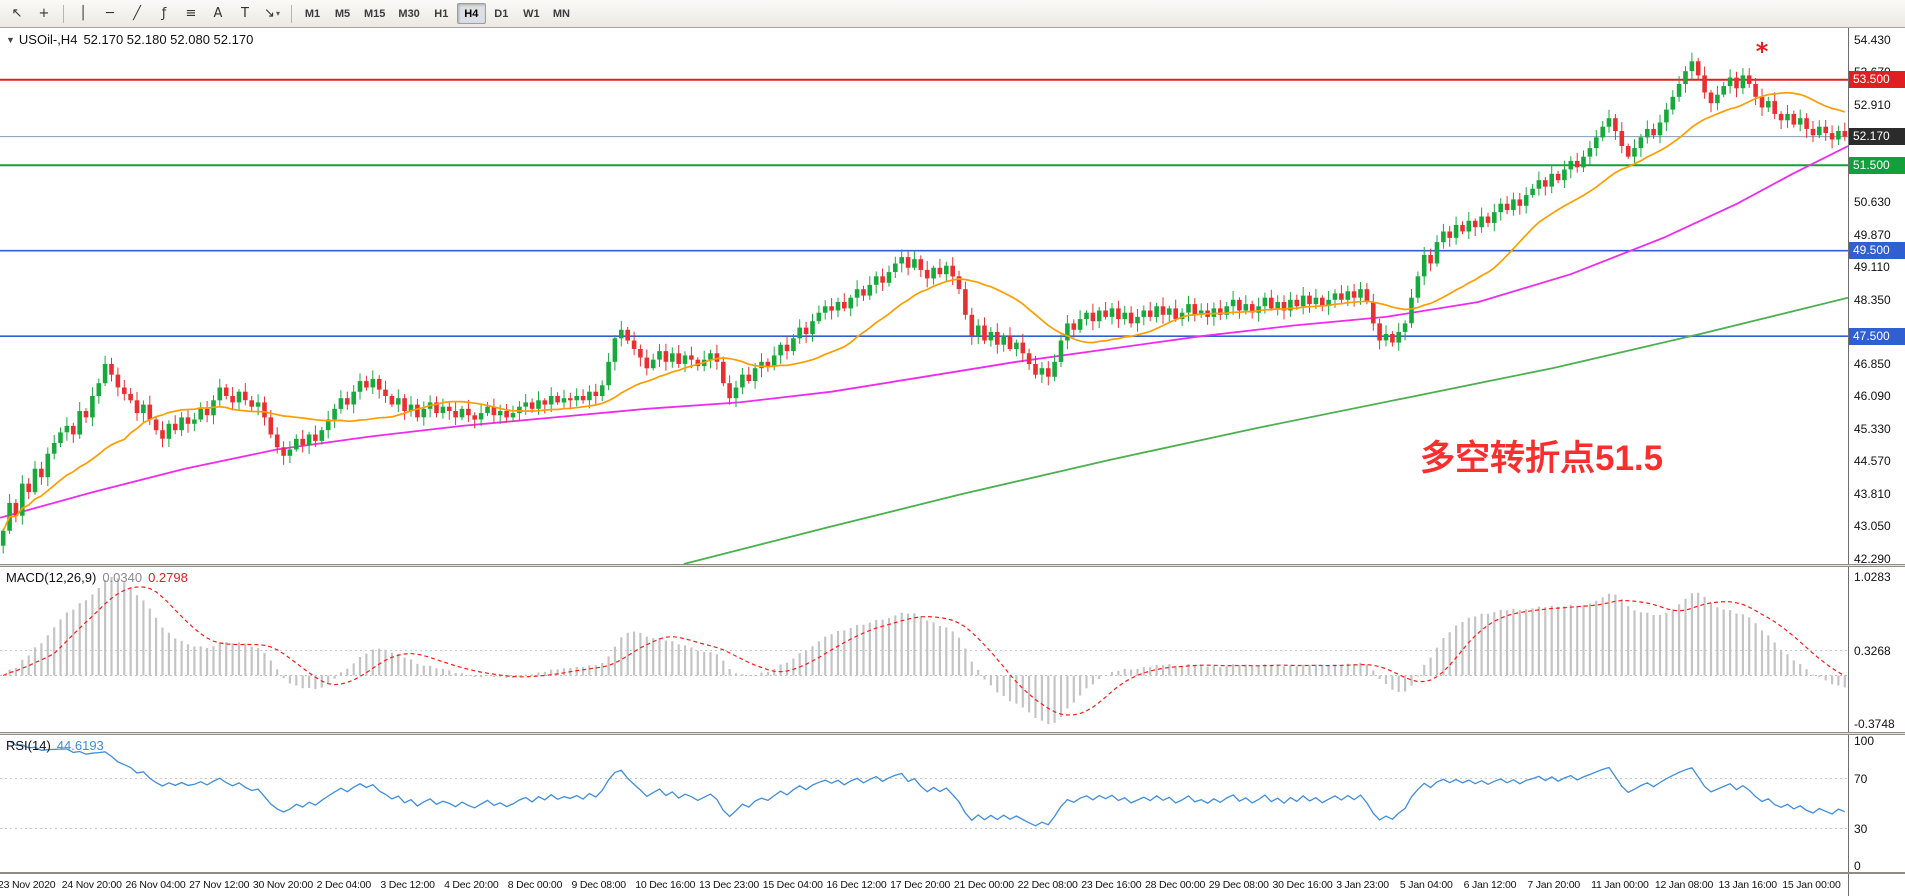 Image resolution: width=1905 pixels, height=896 pixels. I want to click on price-tick: 46.090, so click(1872, 396).